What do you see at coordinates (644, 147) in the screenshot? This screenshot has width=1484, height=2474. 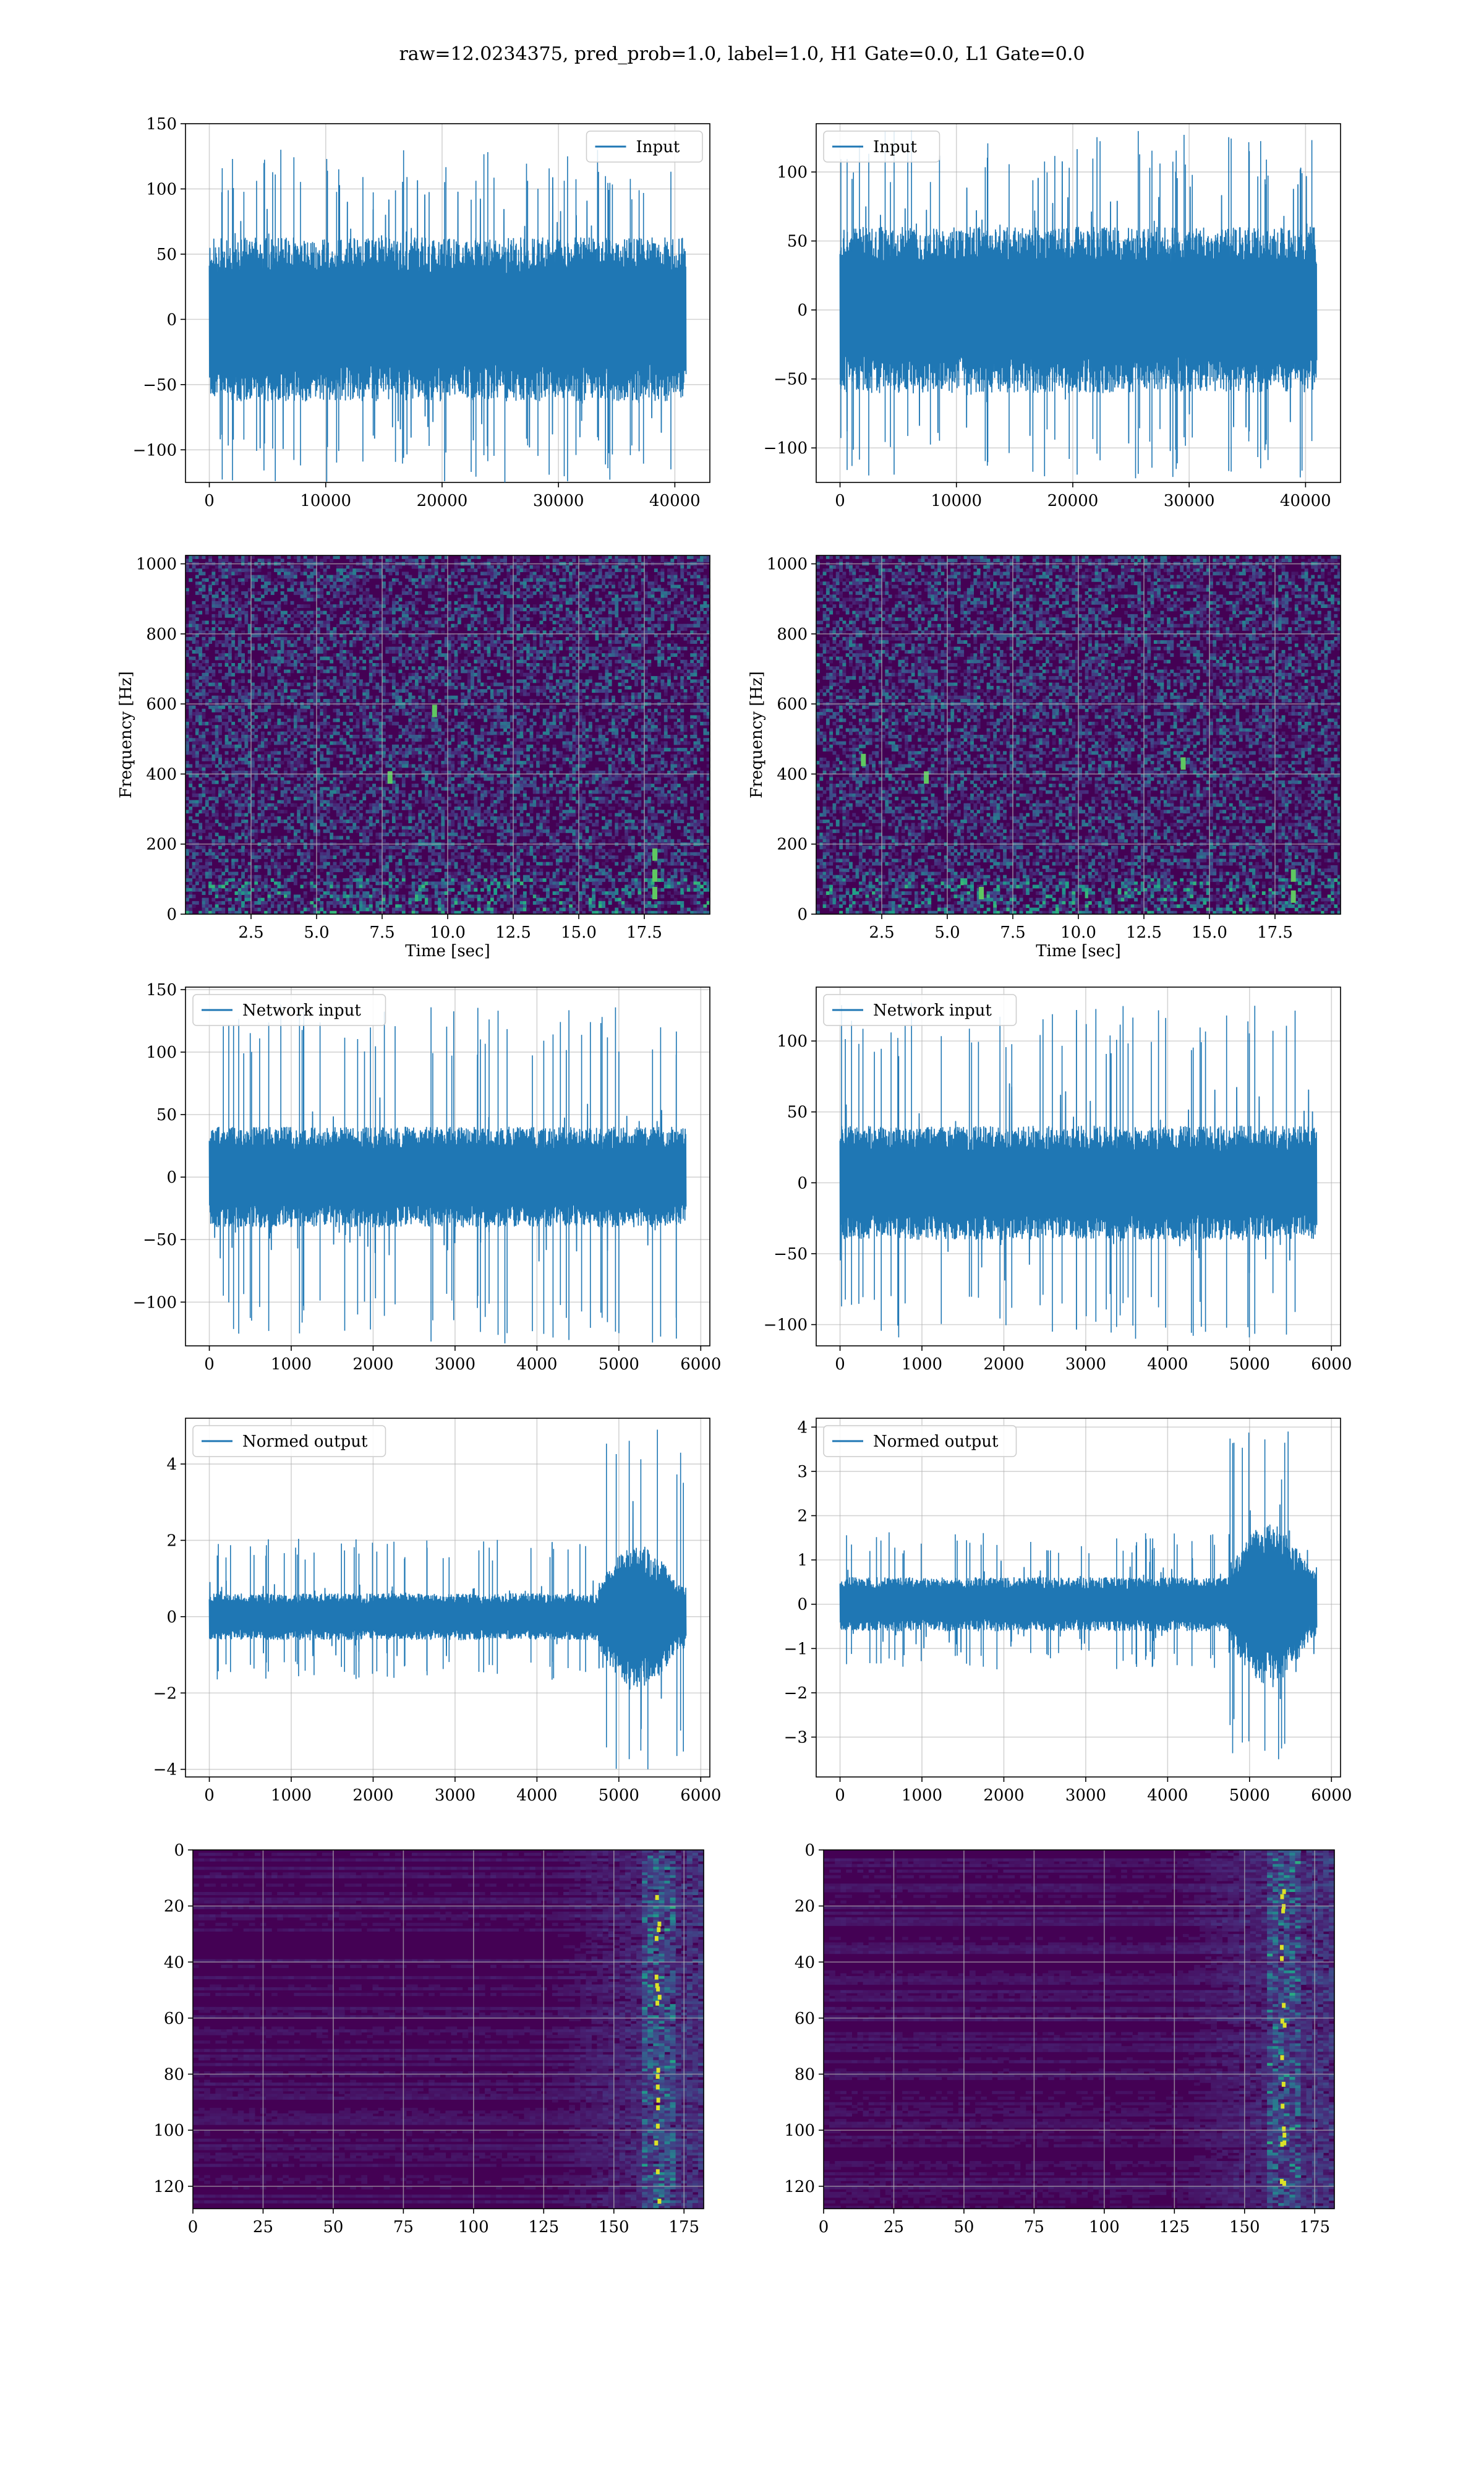 I see `legend: Input` at bounding box center [644, 147].